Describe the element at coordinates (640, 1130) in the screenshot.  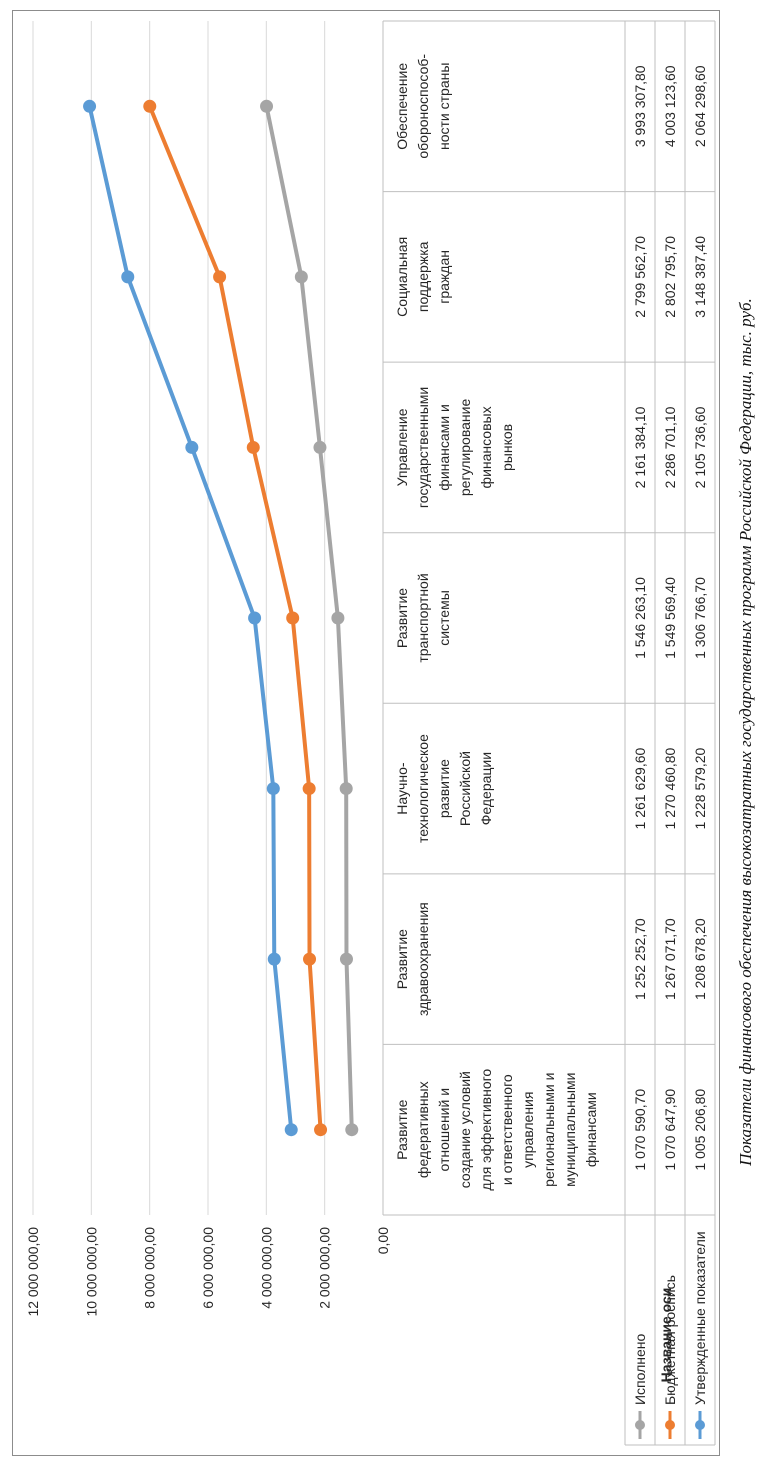
I see `table-value: 1 070 590,70` at that location.